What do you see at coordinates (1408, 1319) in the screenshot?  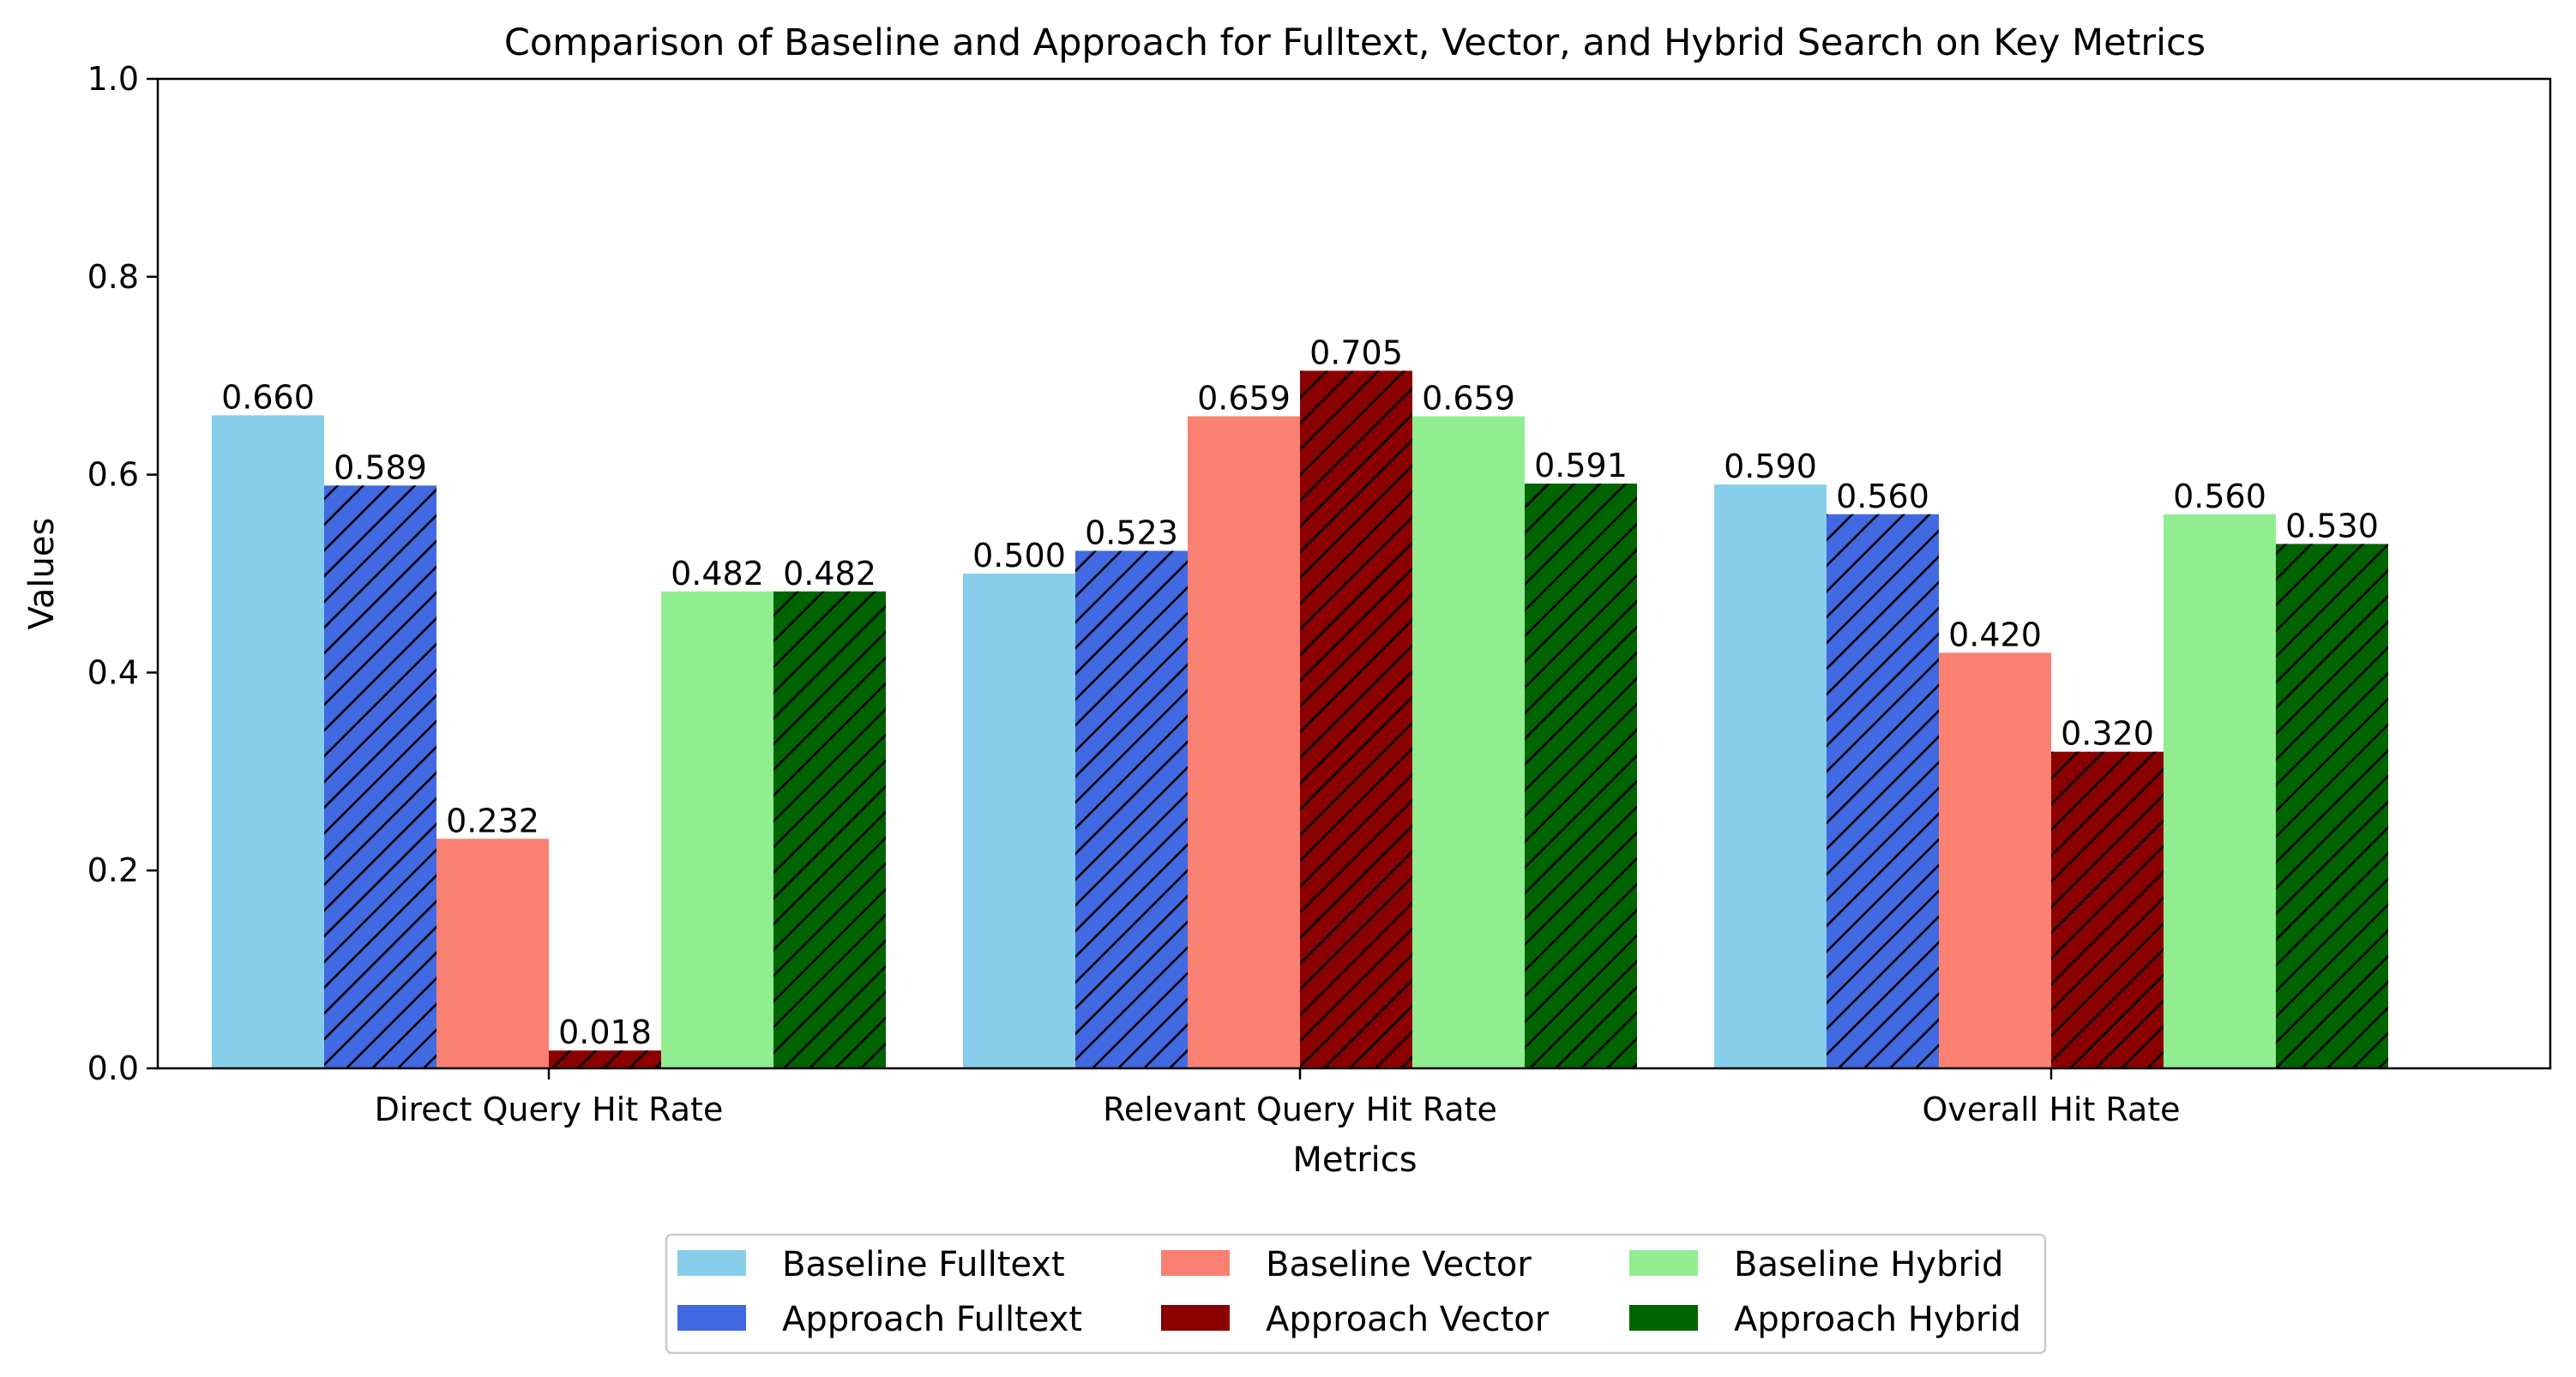 I see `legend-label-approach-vector: Approach Vector` at bounding box center [1408, 1319].